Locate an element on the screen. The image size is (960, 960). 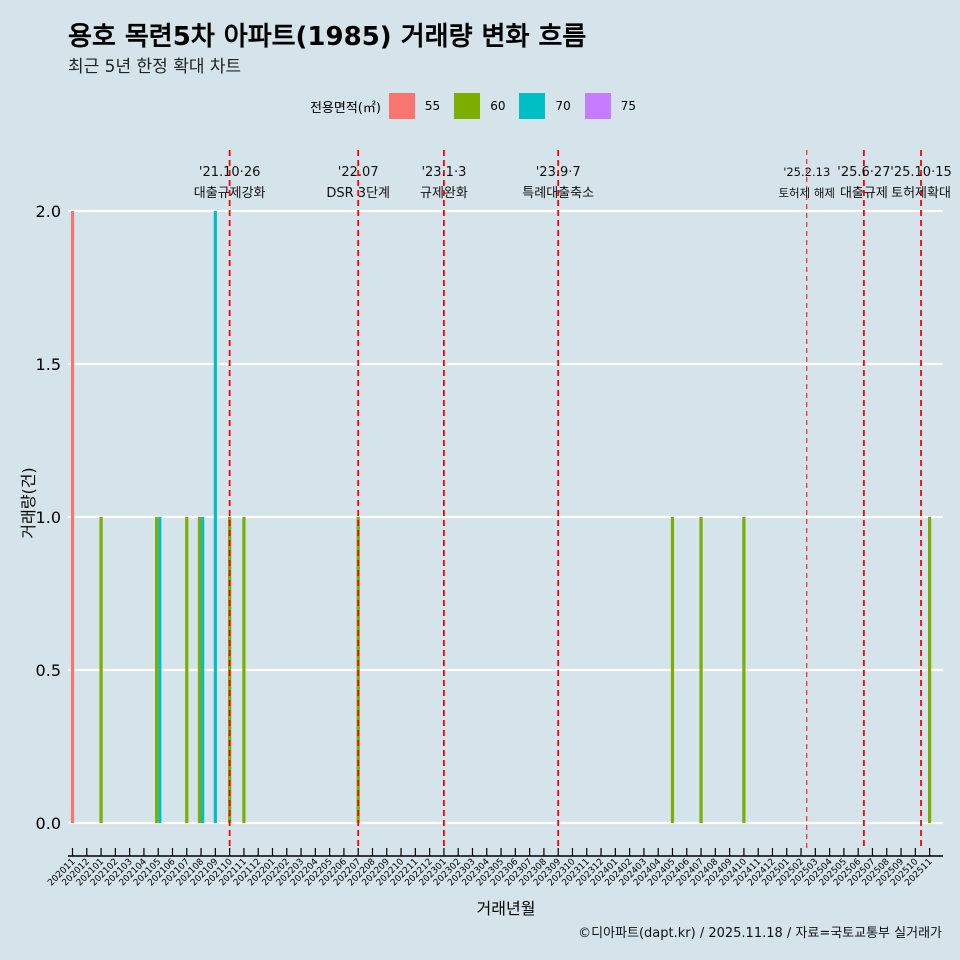
event-date: '25.2.13 is located at coordinates (806, 172).